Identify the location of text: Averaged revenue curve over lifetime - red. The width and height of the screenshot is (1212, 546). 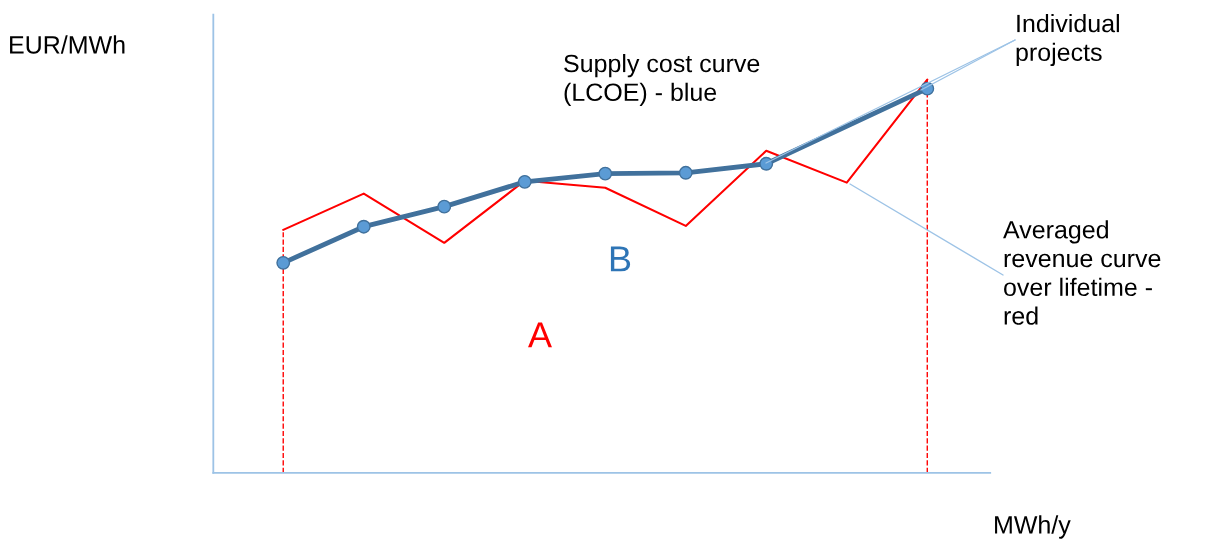
(1082, 272).